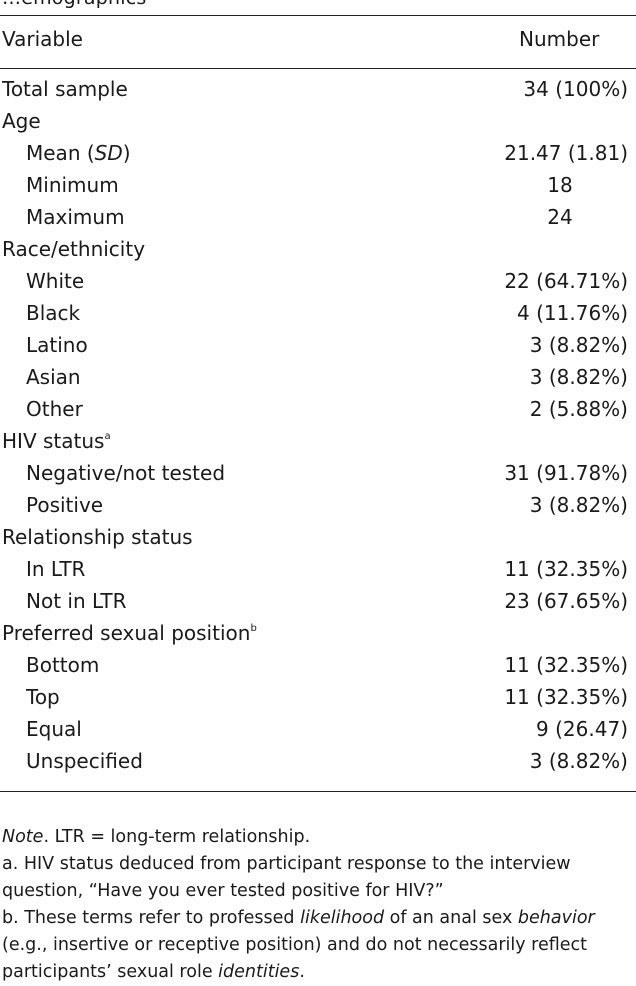 This screenshot has height=986, width=636. I want to click on row-label: White, so click(55, 281).